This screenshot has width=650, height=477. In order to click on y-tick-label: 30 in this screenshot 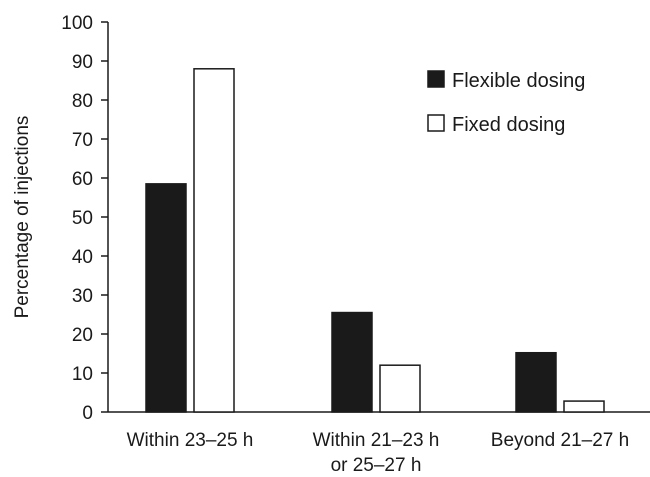, I will do `click(82, 296)`.